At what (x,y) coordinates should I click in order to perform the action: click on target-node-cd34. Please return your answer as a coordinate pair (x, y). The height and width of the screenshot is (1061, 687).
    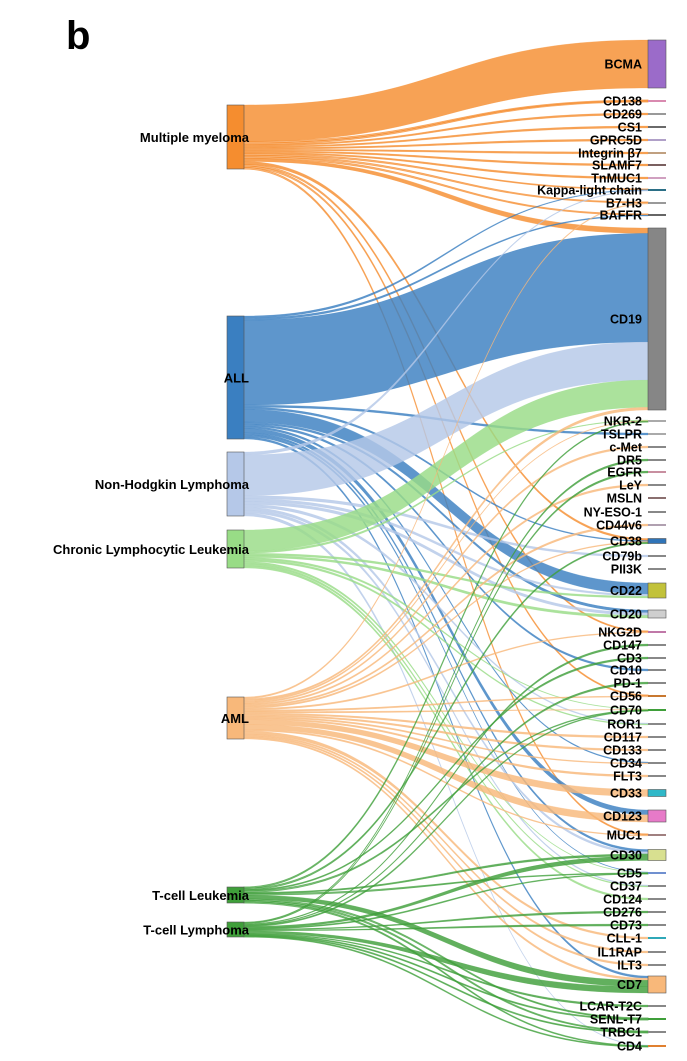
    Looking at the image, I should click on (657, 763).